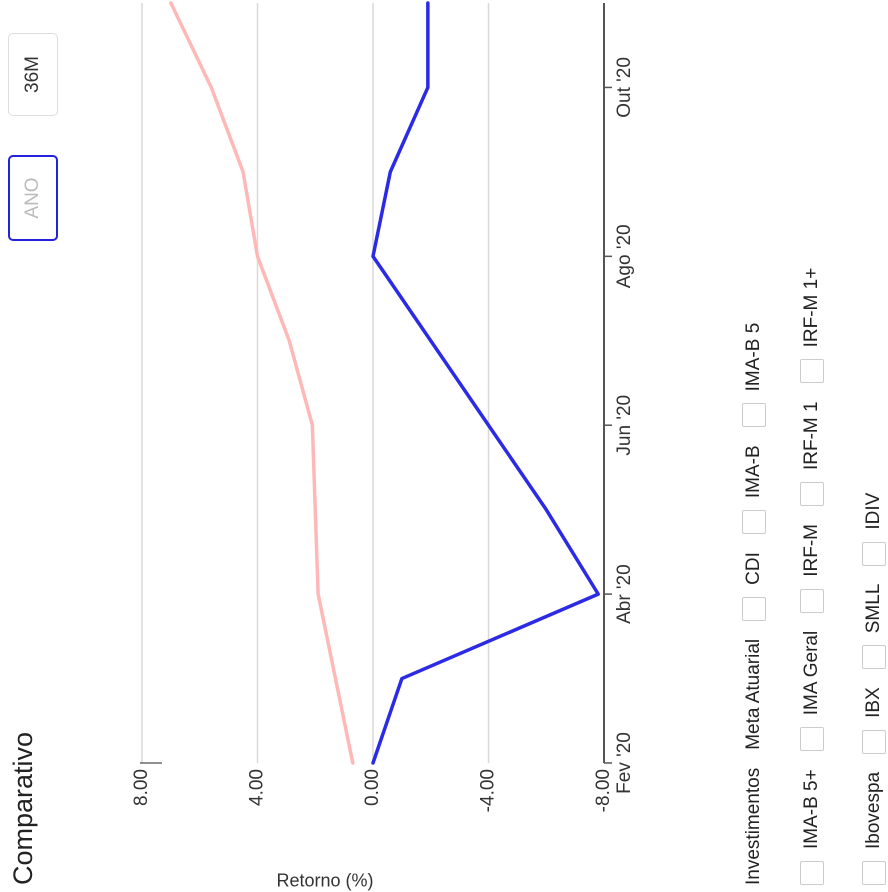  Describe the element at coordinates (33, 198) in the screenshot. I see `ano-button: ANO` at that location.